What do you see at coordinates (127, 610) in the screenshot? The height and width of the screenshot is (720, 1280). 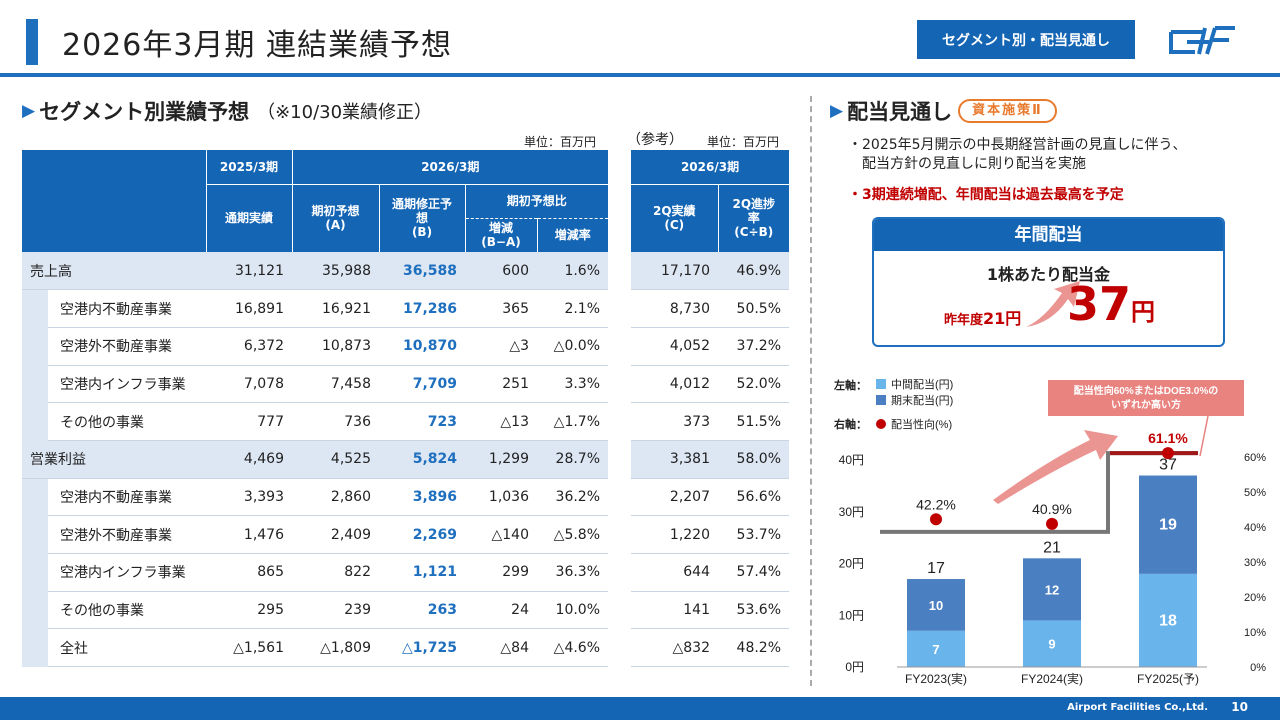 I see `row-label: その他の事業` at bounding box center [127, 610].